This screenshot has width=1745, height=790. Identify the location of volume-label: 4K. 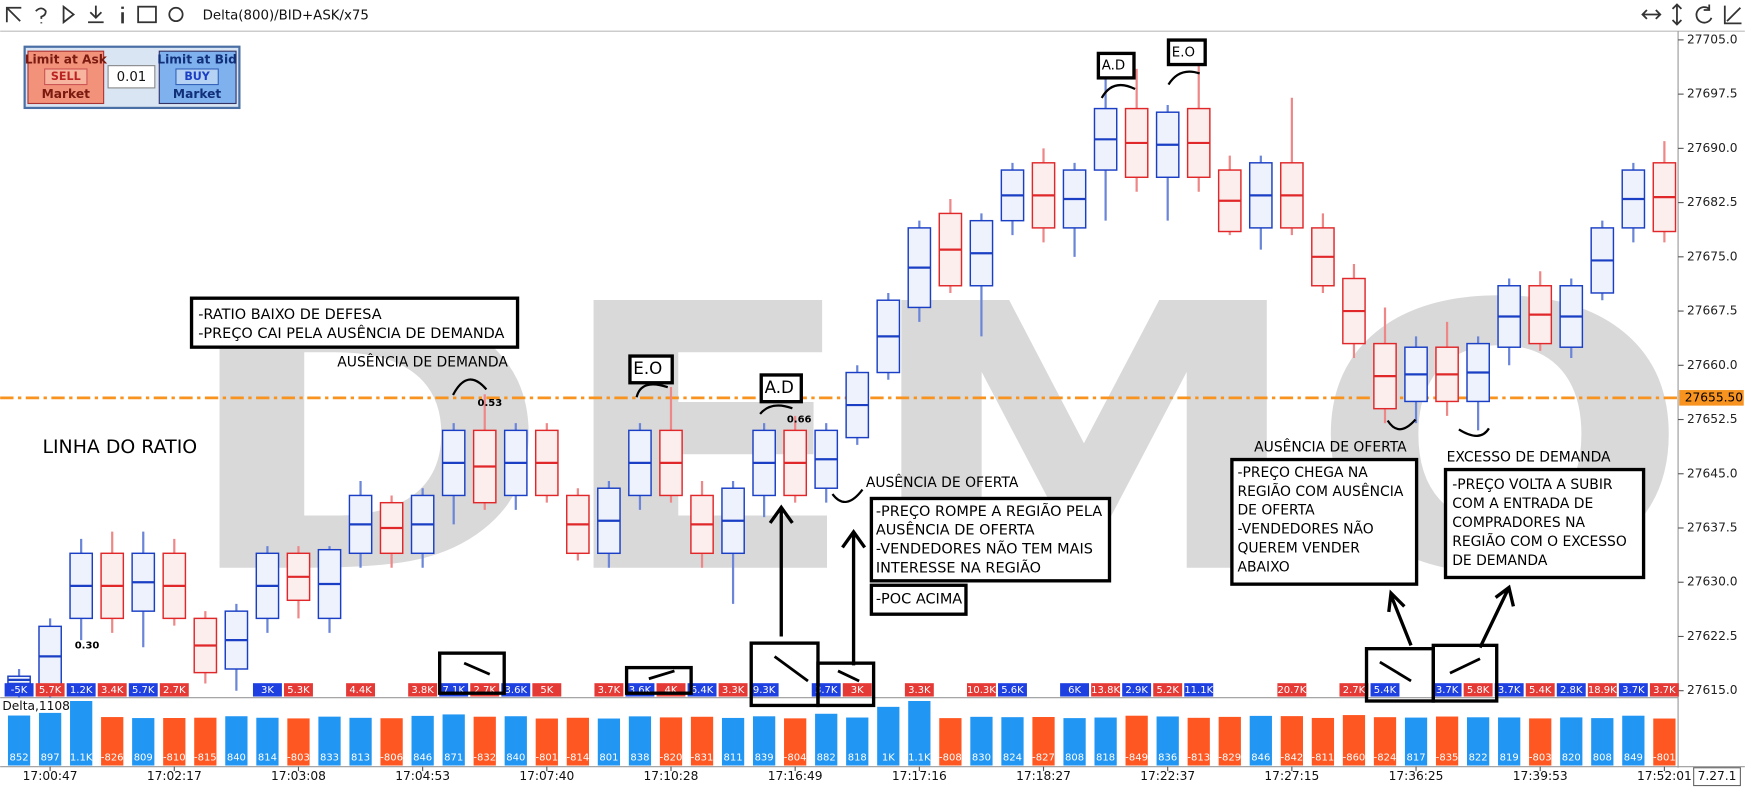
(671, 690).